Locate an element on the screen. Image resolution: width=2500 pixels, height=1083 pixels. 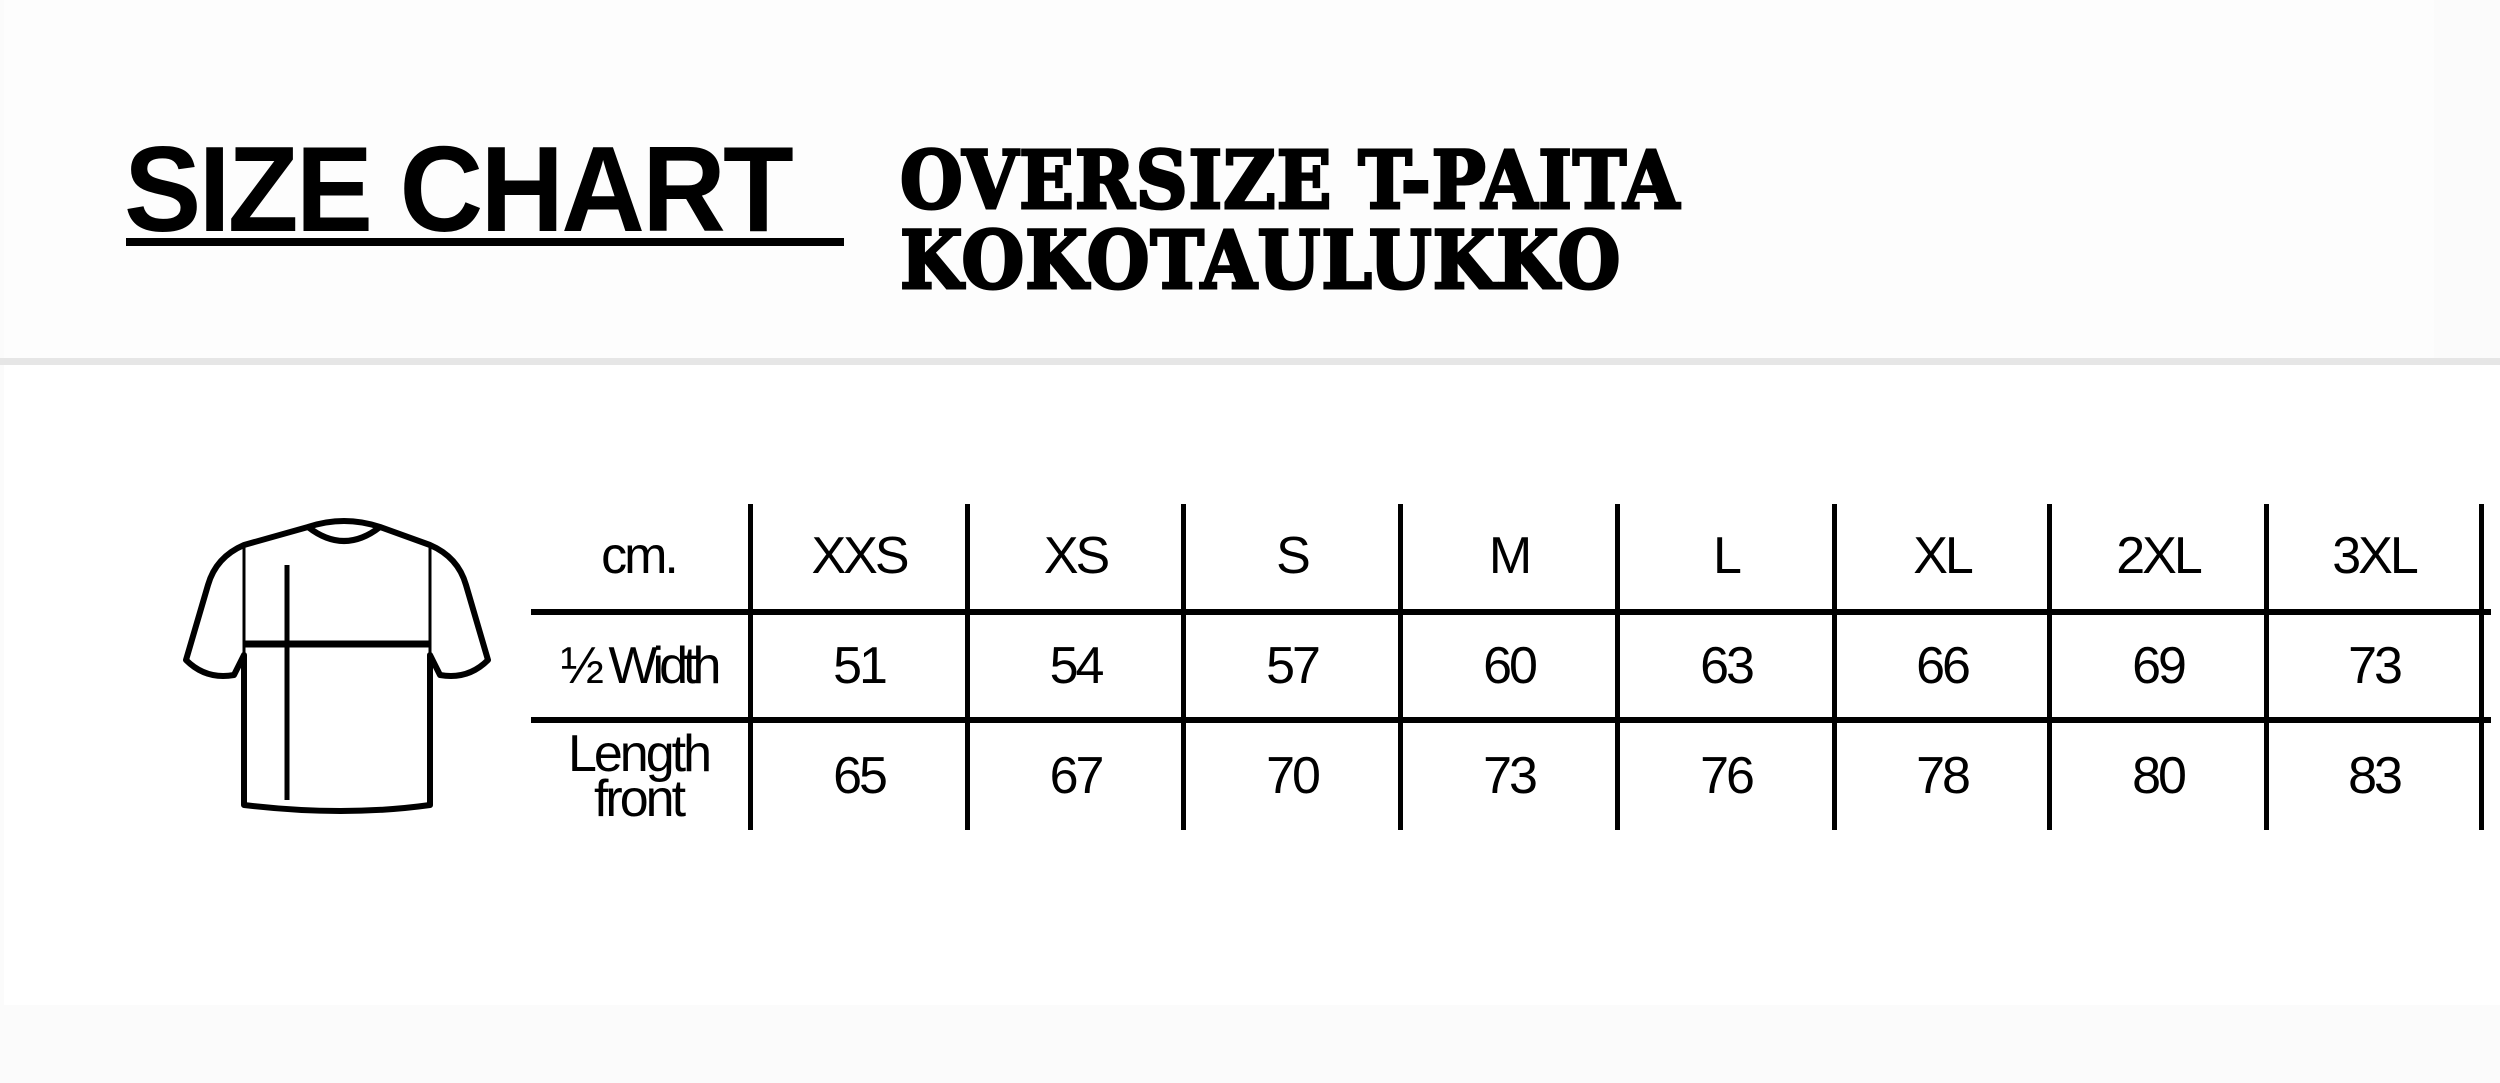
half-width-cell: 51 is located at coordinates (860, 665).